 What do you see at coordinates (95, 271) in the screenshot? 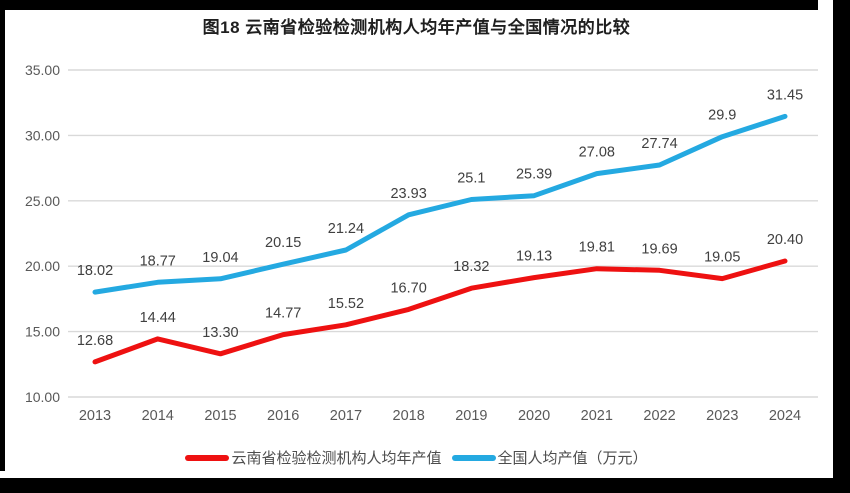
I see `data-label-national: 18.02` at bounding box center [95, 271].